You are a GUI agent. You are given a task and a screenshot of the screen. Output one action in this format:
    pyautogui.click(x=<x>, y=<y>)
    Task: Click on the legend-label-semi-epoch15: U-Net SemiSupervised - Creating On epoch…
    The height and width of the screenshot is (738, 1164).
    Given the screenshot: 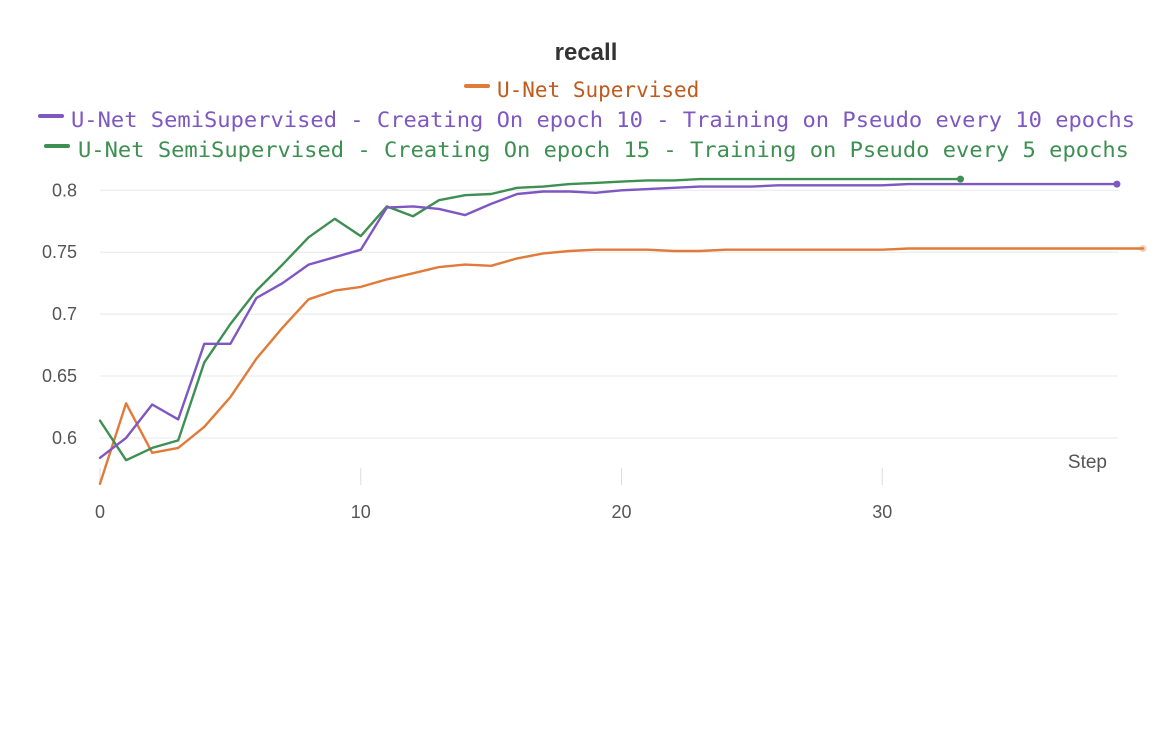 What is the action you would take?
    pyautogui.click(x=603, y=150)
    